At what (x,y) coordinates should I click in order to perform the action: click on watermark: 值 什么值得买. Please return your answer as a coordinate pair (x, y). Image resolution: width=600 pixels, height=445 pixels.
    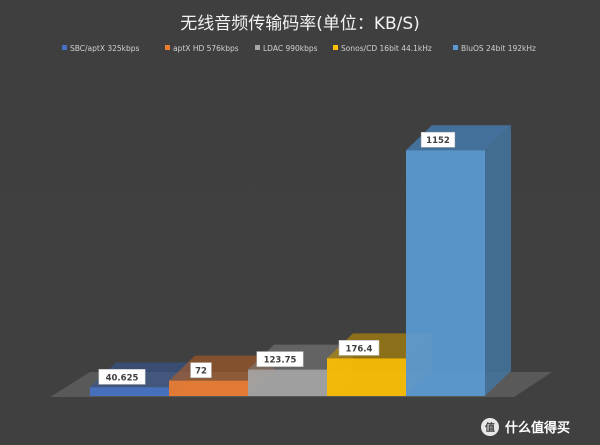
    Looking at the image, I should click on (525, 427).